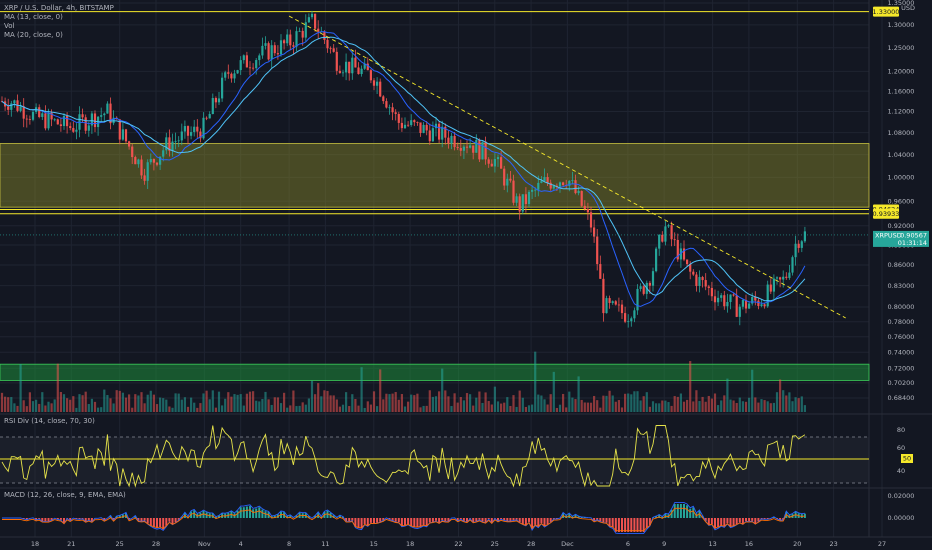 This screenshot has width=932, height=550. Describe the element at coordinates (33, 17) in the screenshot. I see `indicator-ma13-label: MA (13, close, 0)` at that location.